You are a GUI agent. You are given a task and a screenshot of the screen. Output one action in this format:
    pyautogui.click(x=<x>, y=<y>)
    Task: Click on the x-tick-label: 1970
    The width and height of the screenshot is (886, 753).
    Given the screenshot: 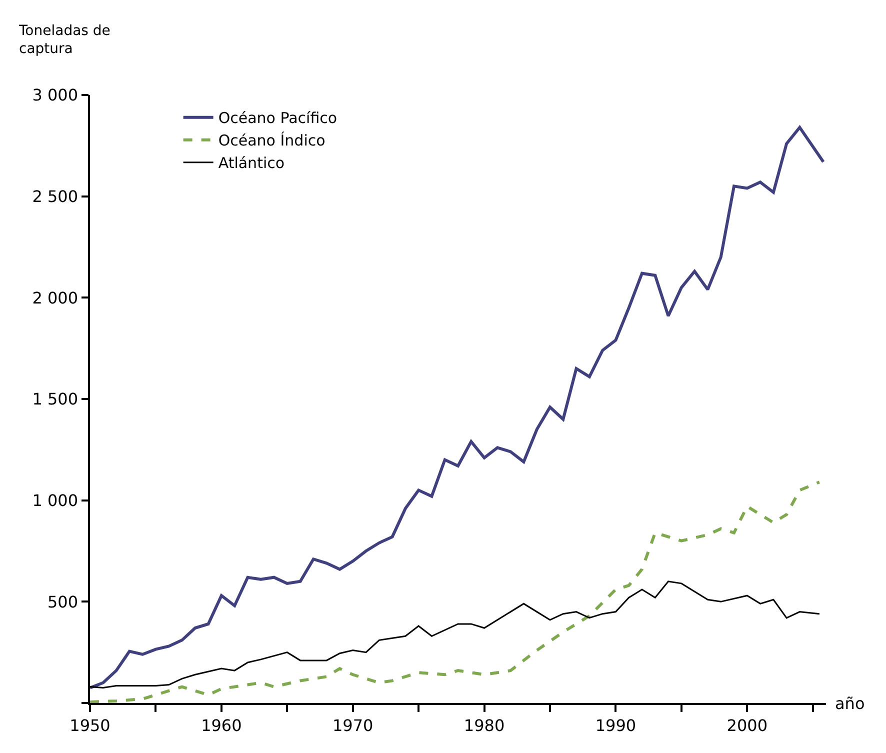 What is the action you would take?
    pyautogui.click(x=353, y=725)
    